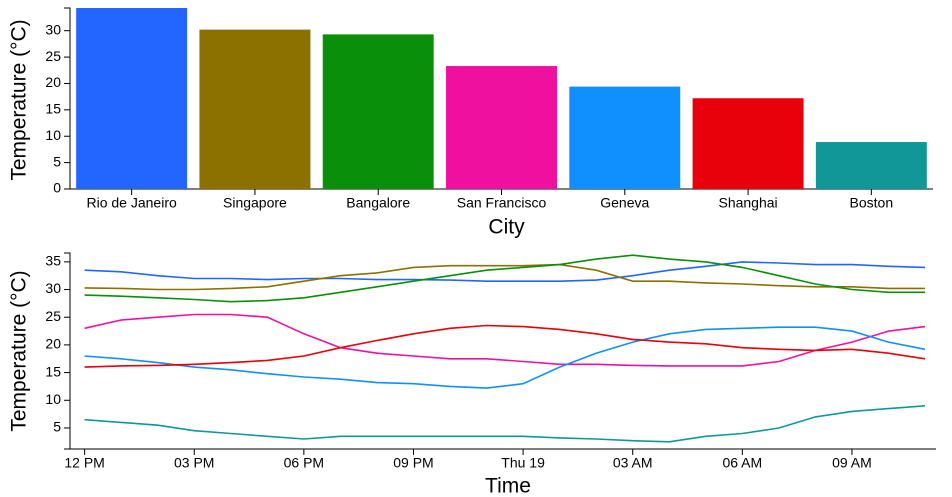 This screenshot has width=952, height=497. Describe the element at coordinates (132, 203) in the screenshot. I see `x-tick-label: Rio de Janeiro` at that location.